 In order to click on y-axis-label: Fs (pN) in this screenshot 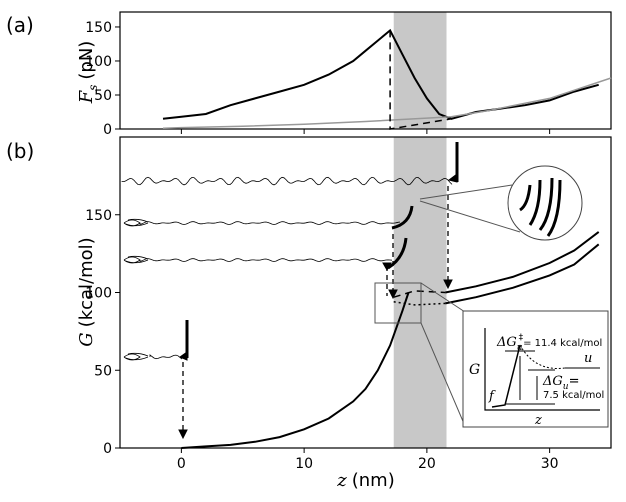, I will do `click(88, 73)`.